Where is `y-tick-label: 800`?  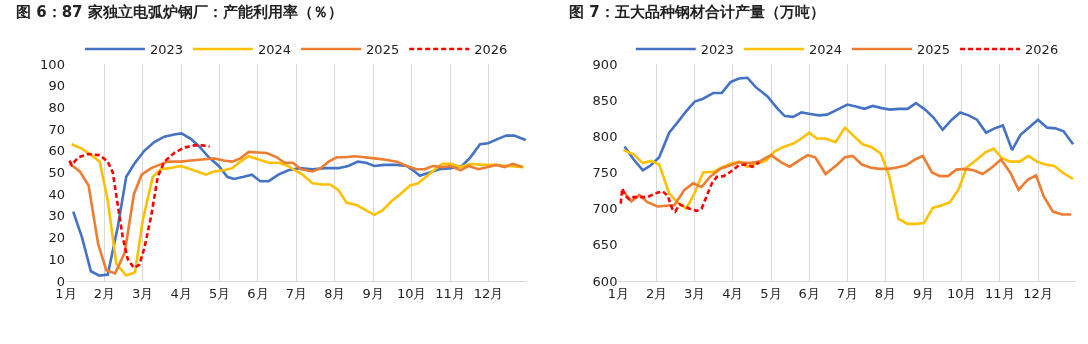
y-tick-label: 800 is located at coordinates (605, 136).